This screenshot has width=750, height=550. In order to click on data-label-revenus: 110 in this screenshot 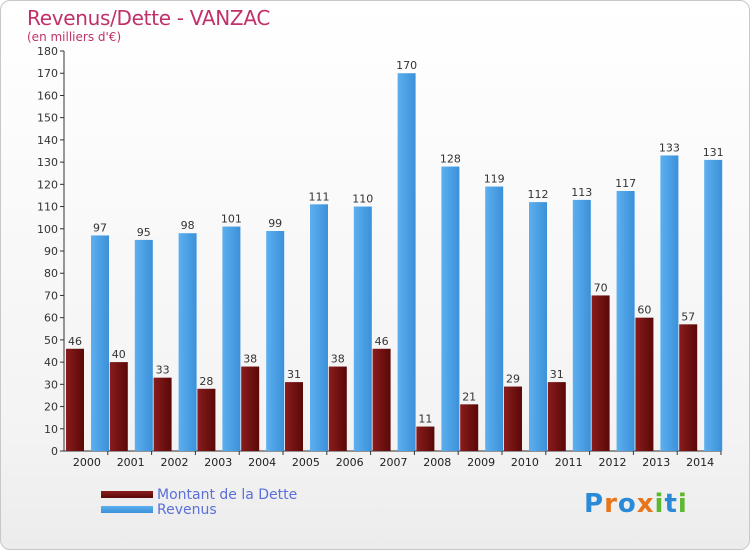, I will do `click(362, 199)`.